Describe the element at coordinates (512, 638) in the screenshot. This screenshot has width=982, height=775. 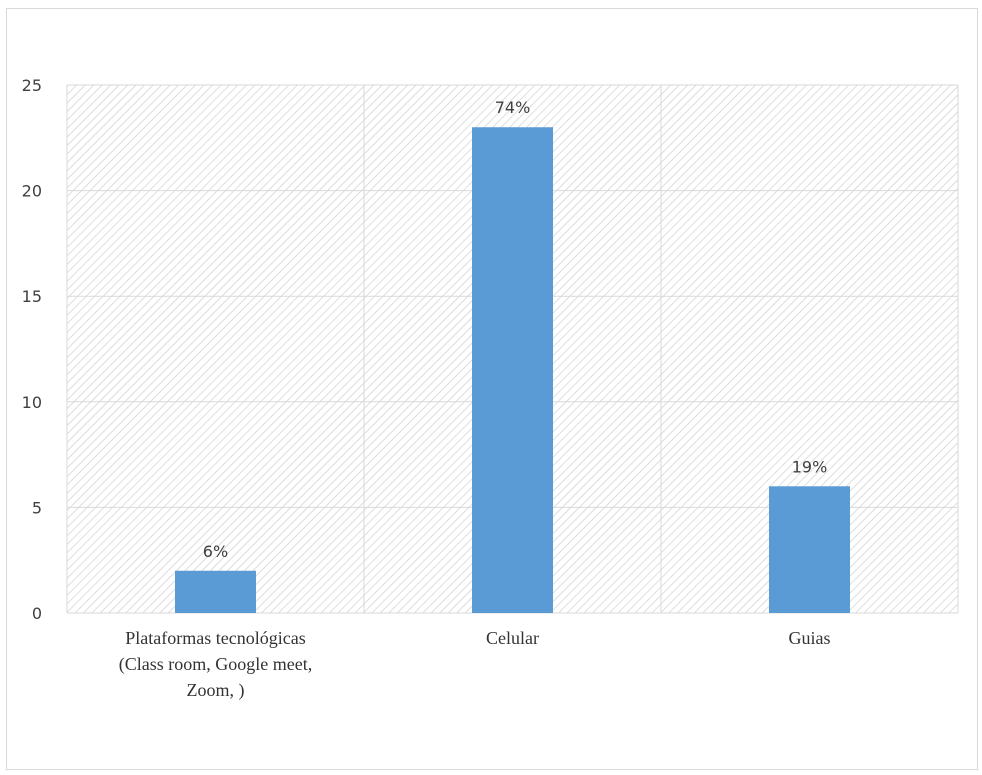
I see `x-category-label: Celular` at that location.